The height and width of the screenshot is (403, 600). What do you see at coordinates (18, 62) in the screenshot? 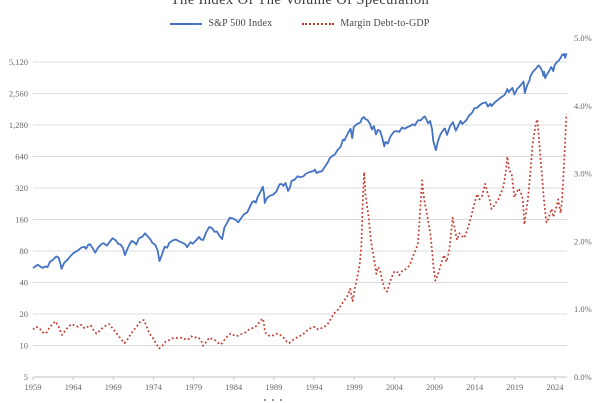
I see `y-left-tick-label: 5,120` at bounding box center [18, 62].